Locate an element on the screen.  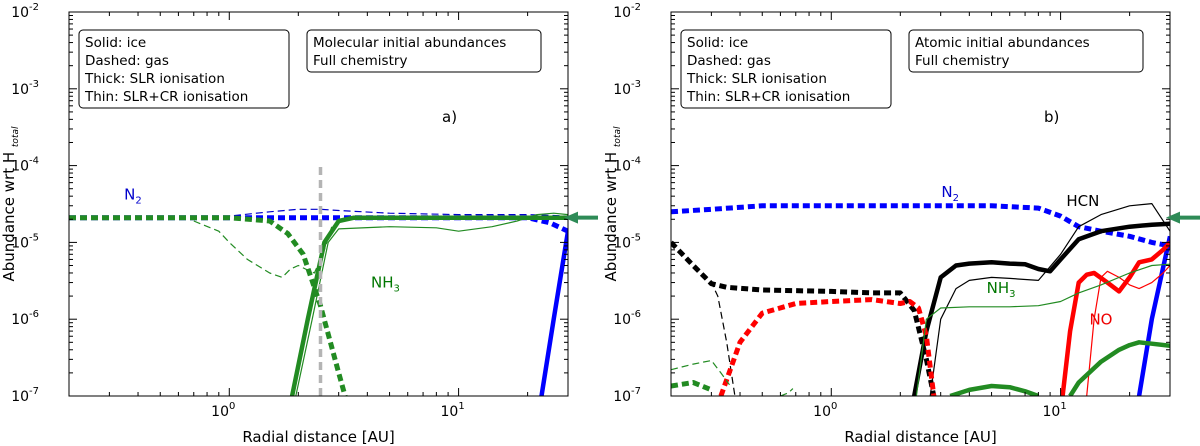
info-line: Atomic initial abundances is located at coordinates (1002, 43).